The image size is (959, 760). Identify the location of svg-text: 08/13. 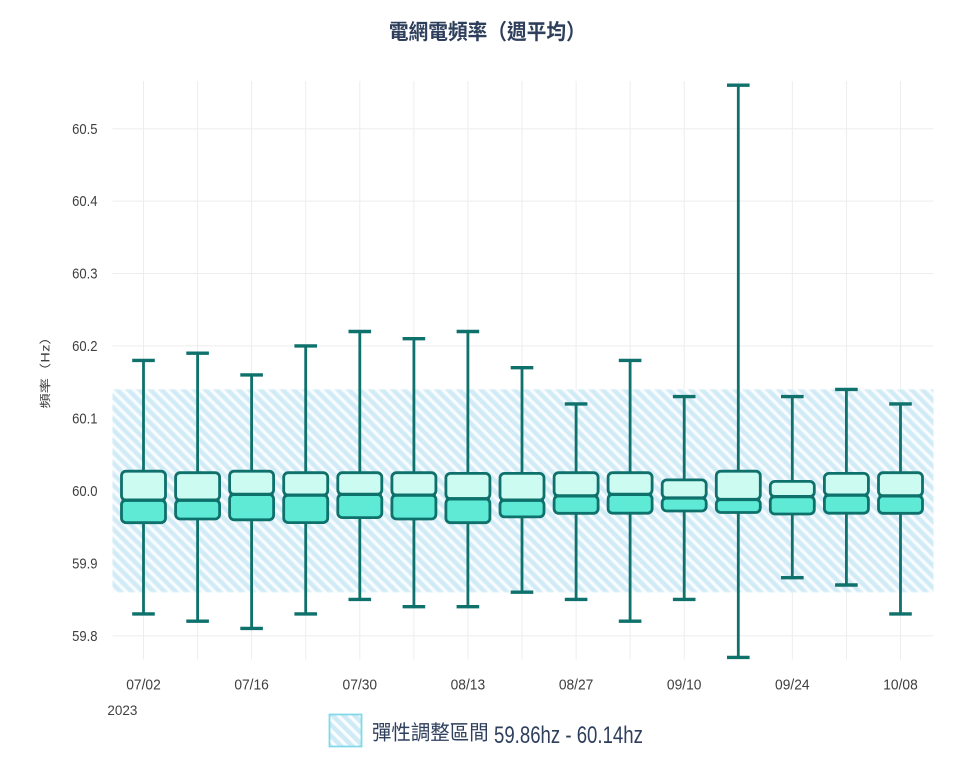
(468, 685).